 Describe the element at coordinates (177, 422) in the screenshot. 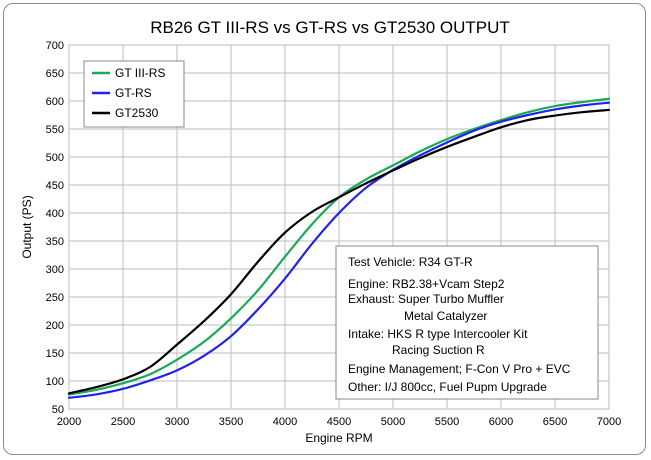

I see `x-tick-label: 3000` at that location.